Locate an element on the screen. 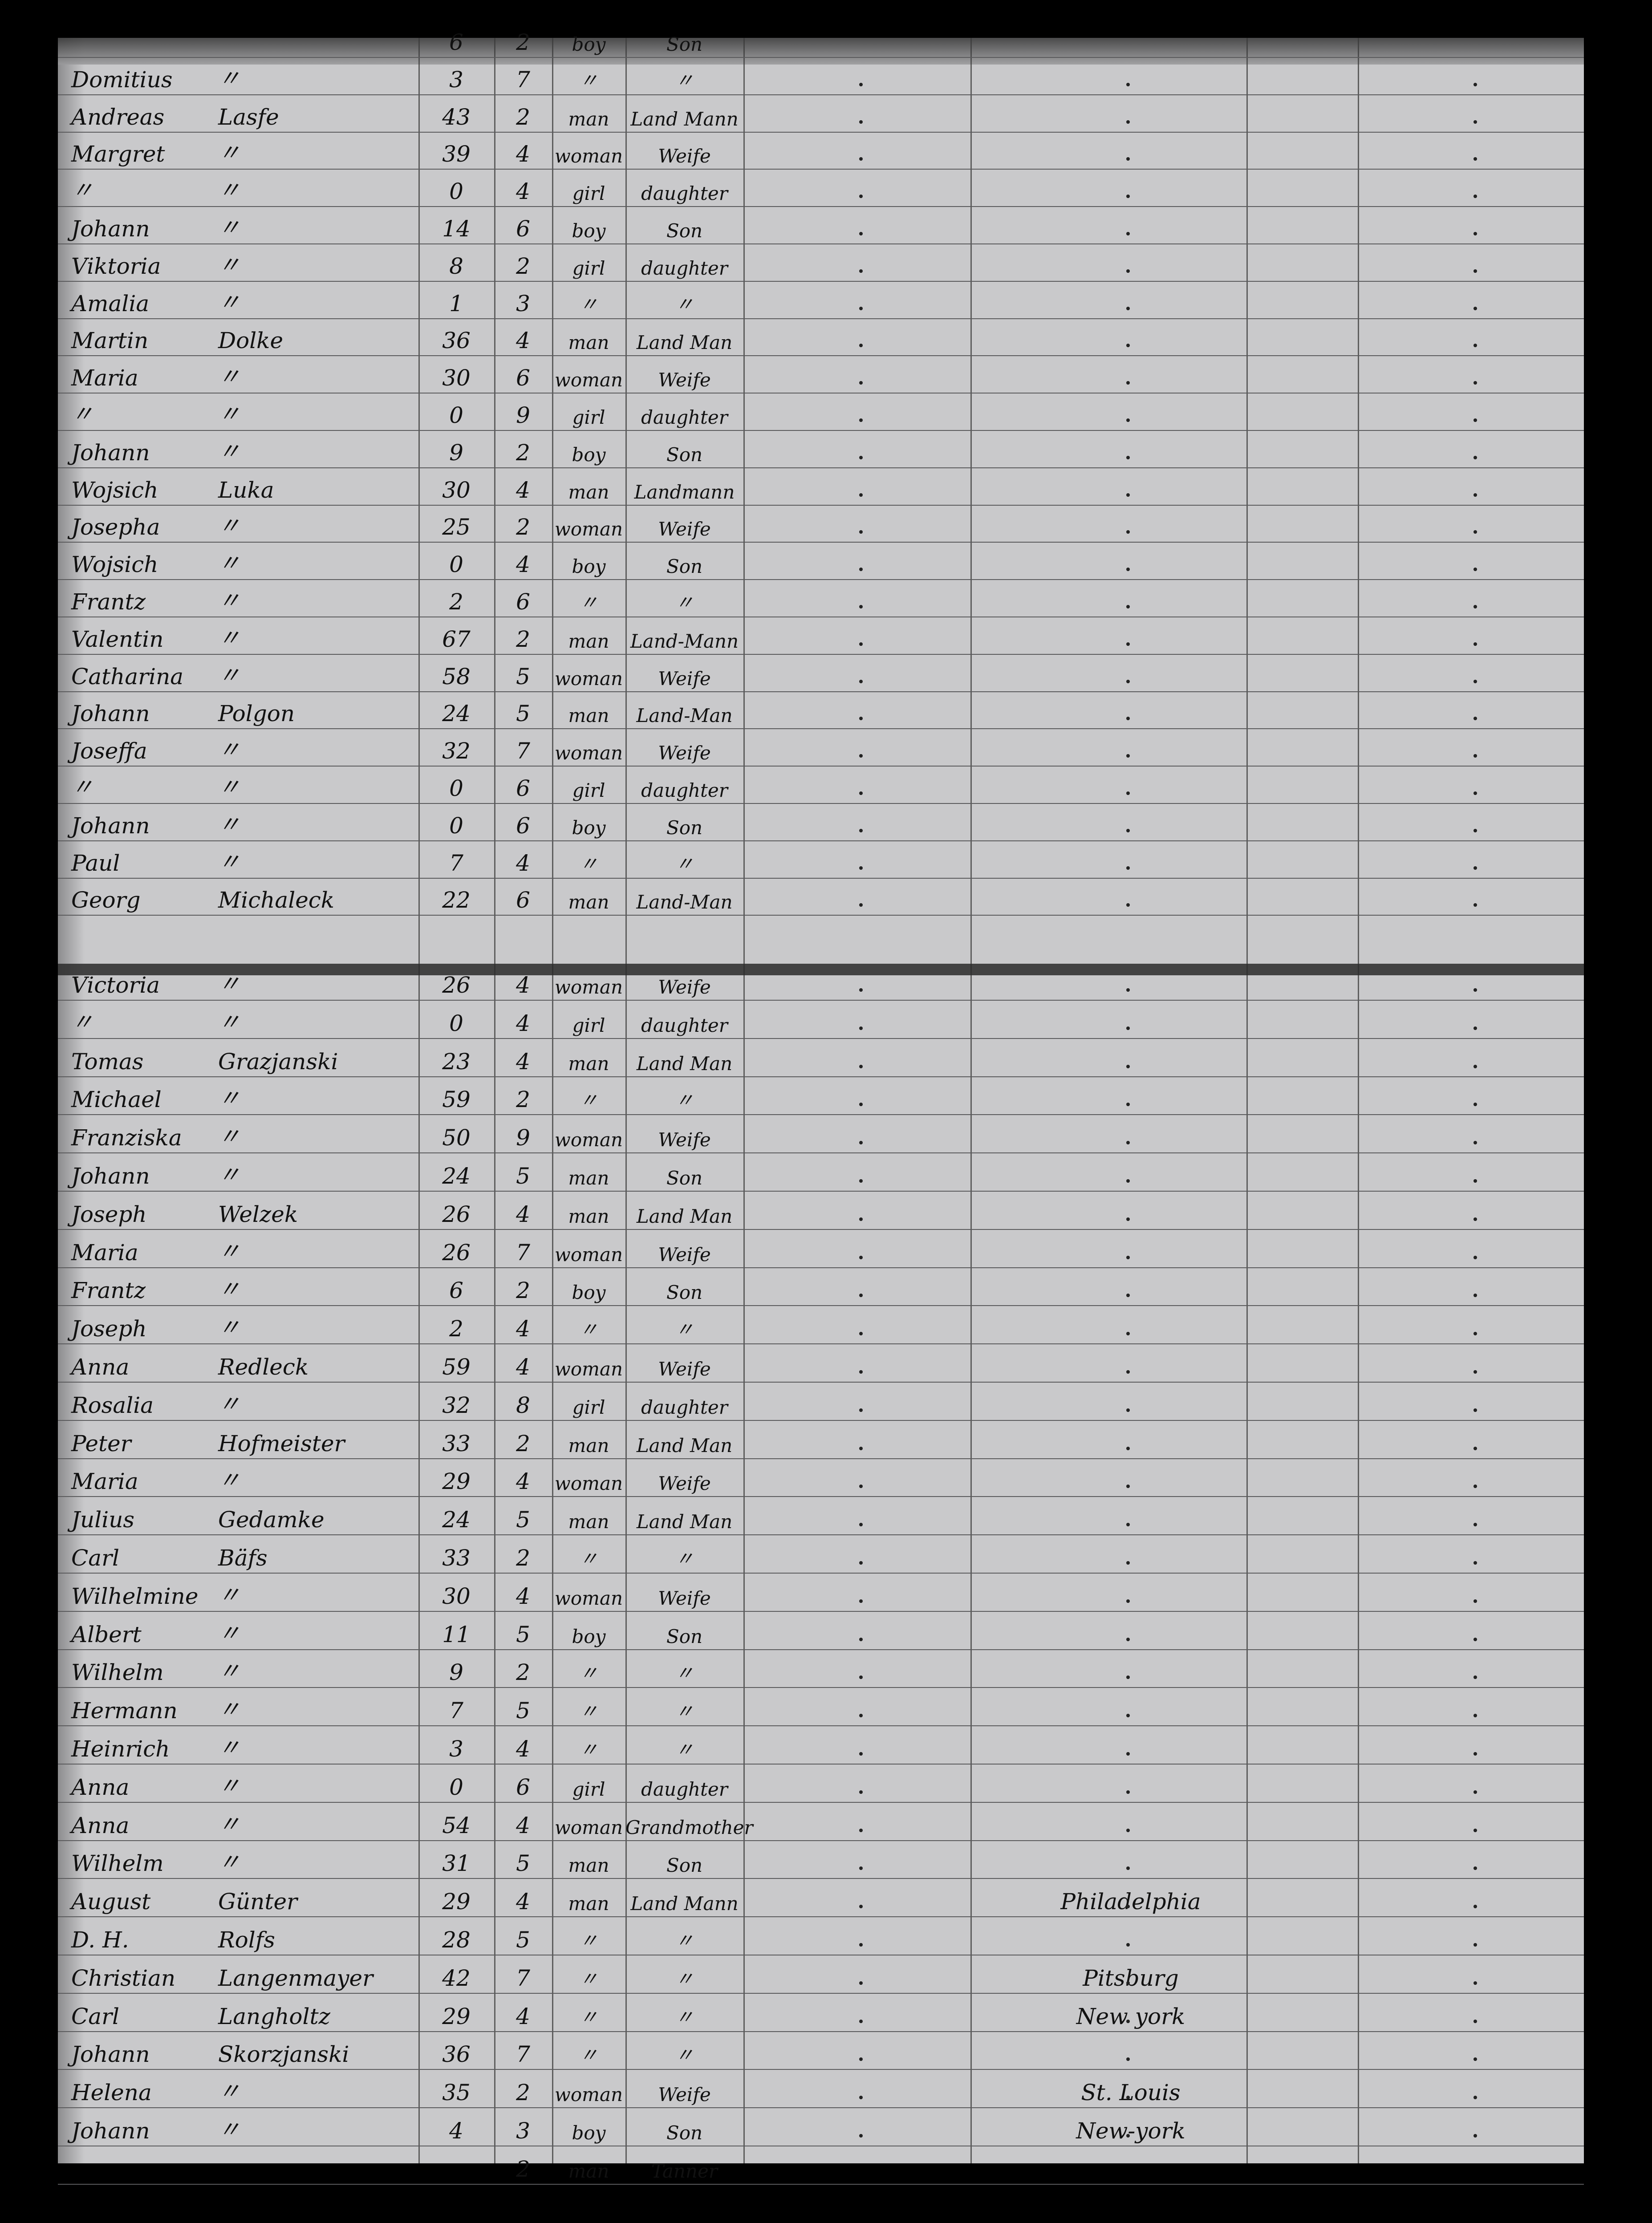  first-name-cell: Carl is located at coordinates (95, 1558).